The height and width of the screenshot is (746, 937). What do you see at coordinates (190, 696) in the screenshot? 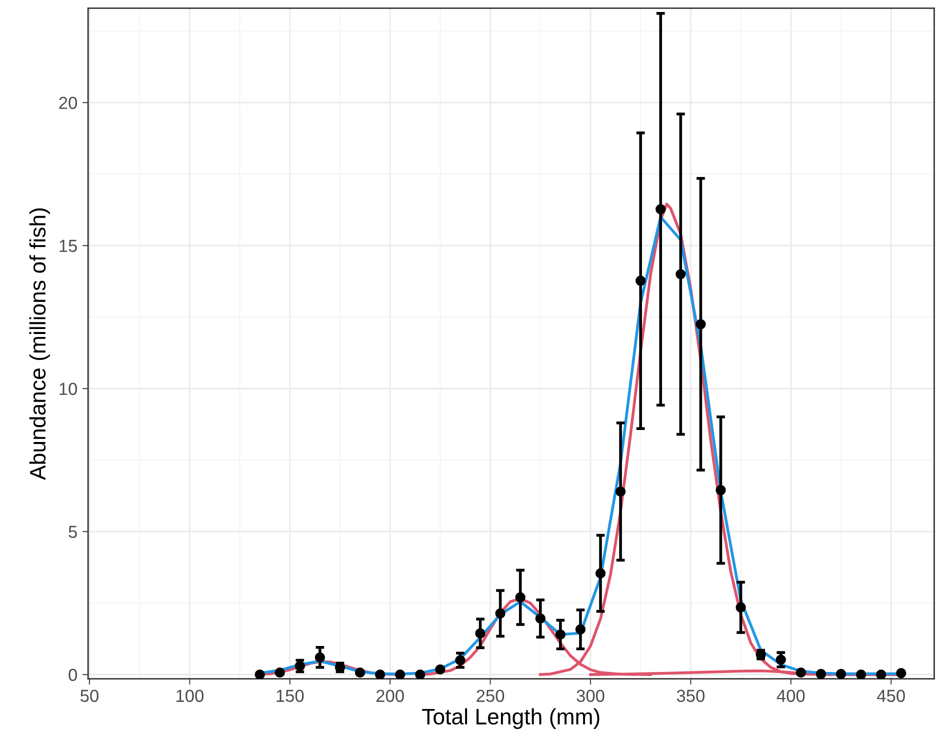
I see `x-tick-label: 100` at bounding box center [190, 696].